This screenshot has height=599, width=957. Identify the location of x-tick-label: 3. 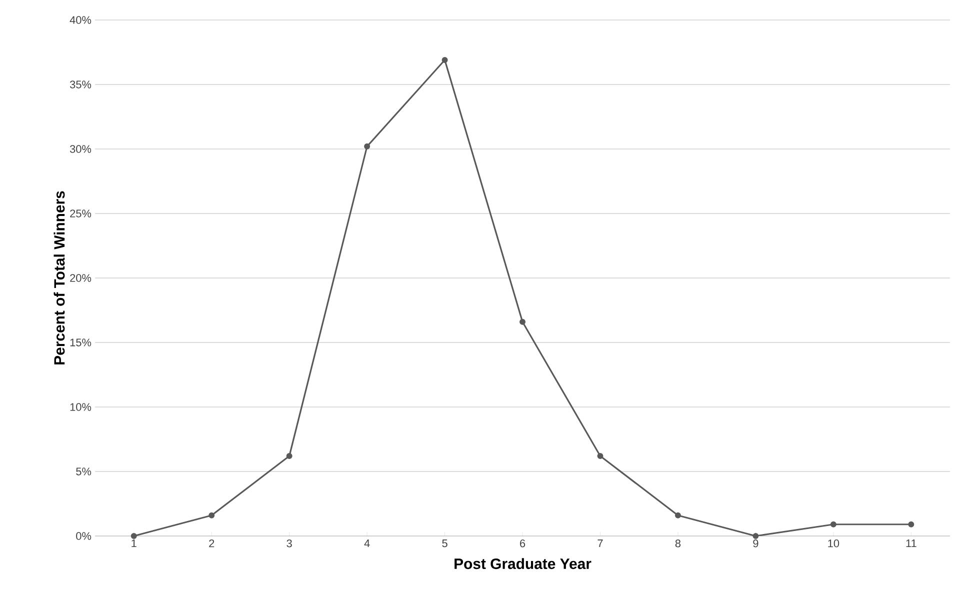
(289, 544).